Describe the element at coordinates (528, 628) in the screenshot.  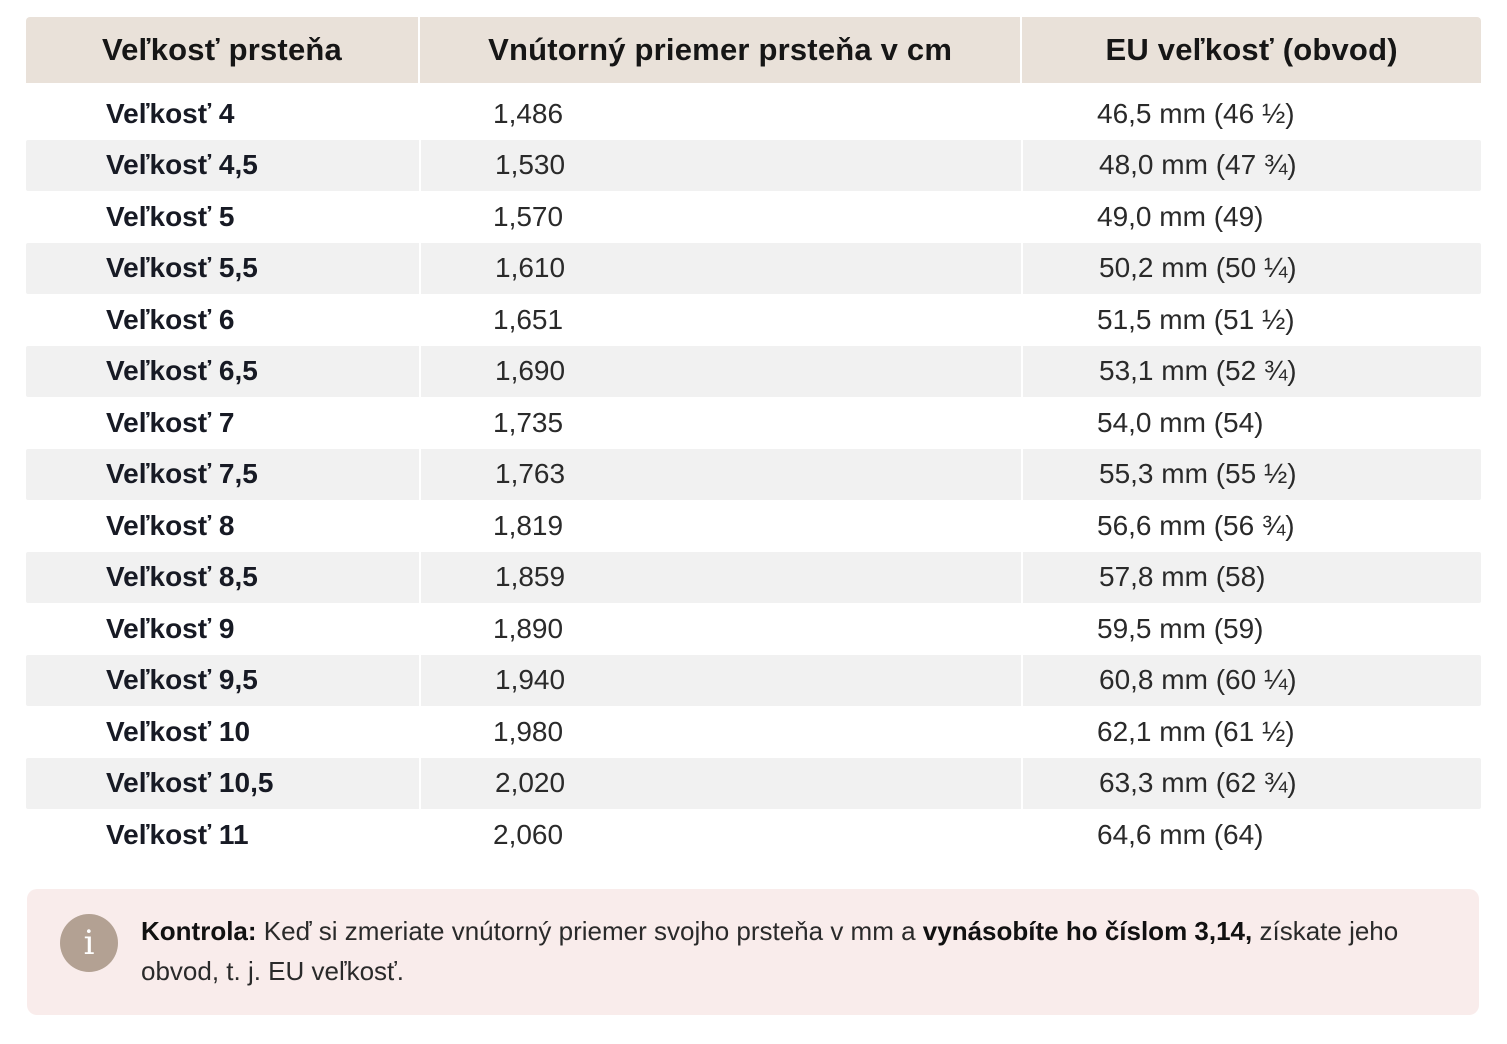
I see `inner-diameter-cell: 1,890` at that location.